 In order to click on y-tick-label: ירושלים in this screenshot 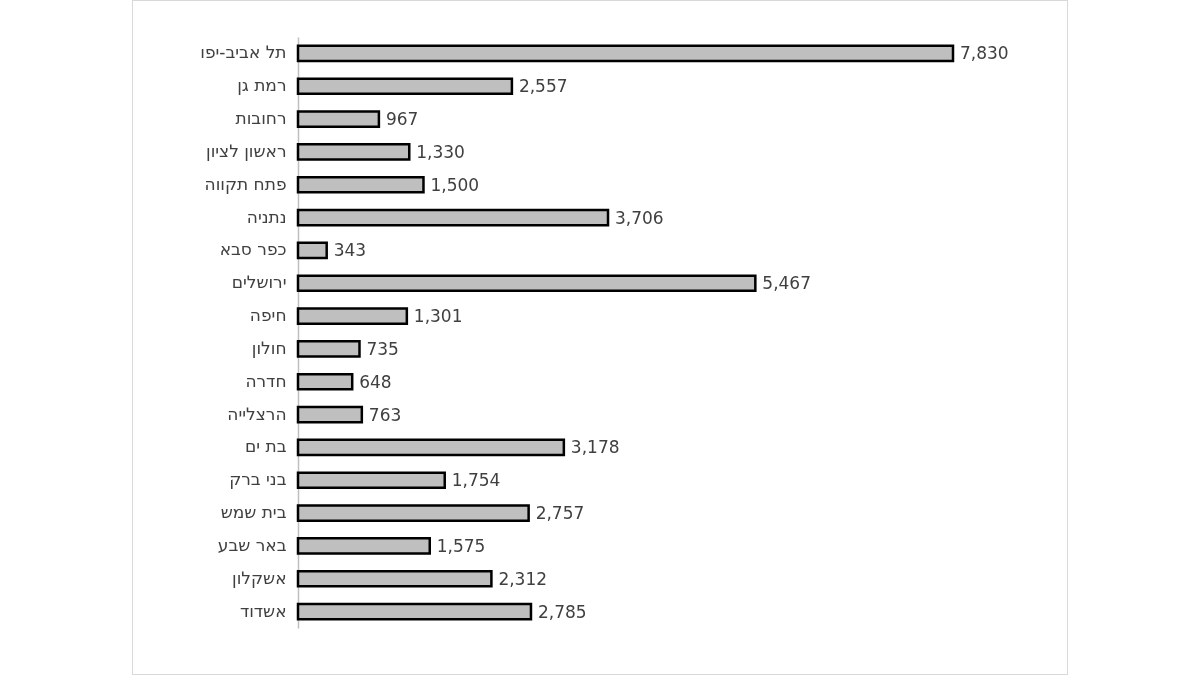, I will do `click(259, 282)`.